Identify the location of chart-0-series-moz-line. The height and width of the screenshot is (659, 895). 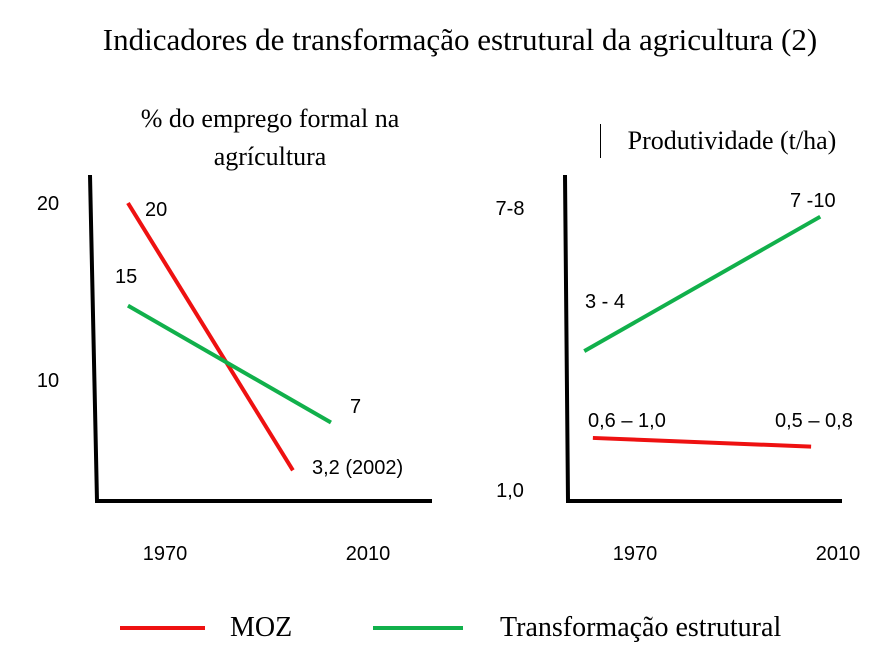
(210, 336).